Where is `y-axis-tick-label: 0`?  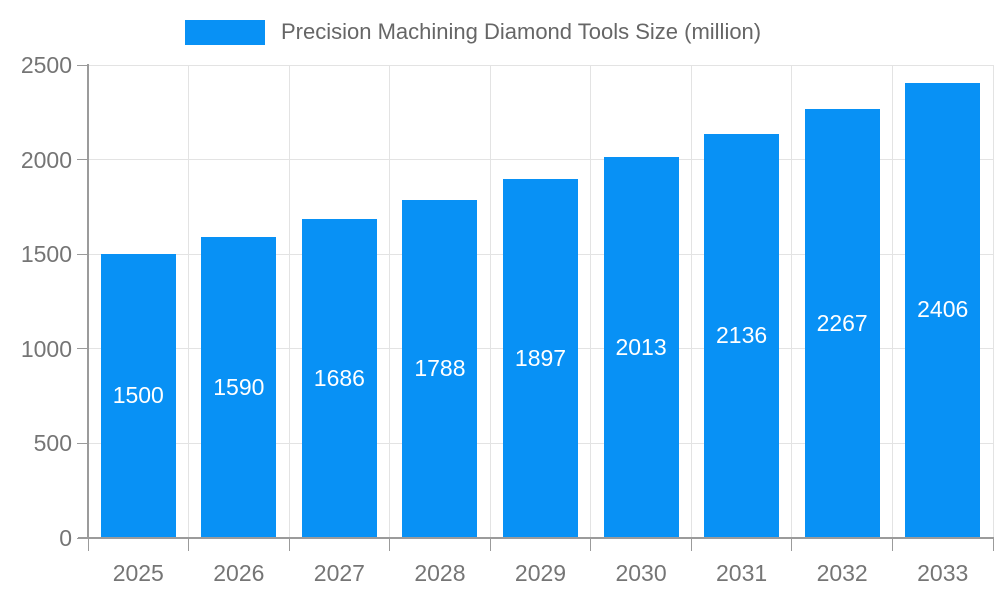 y-axis-tick-label: 0 is located at coordinates (65, 538).